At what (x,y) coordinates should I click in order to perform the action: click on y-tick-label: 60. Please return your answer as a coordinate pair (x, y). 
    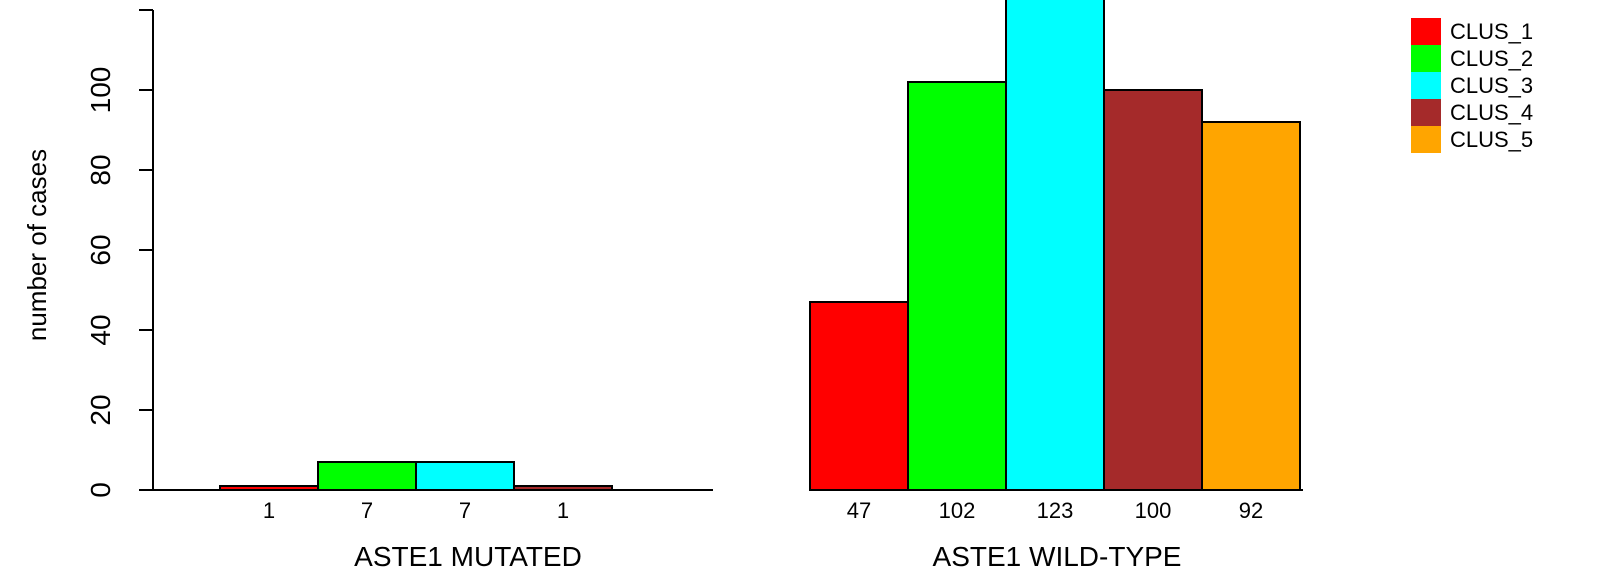
    Looking at the image, I should click on (100, 249).